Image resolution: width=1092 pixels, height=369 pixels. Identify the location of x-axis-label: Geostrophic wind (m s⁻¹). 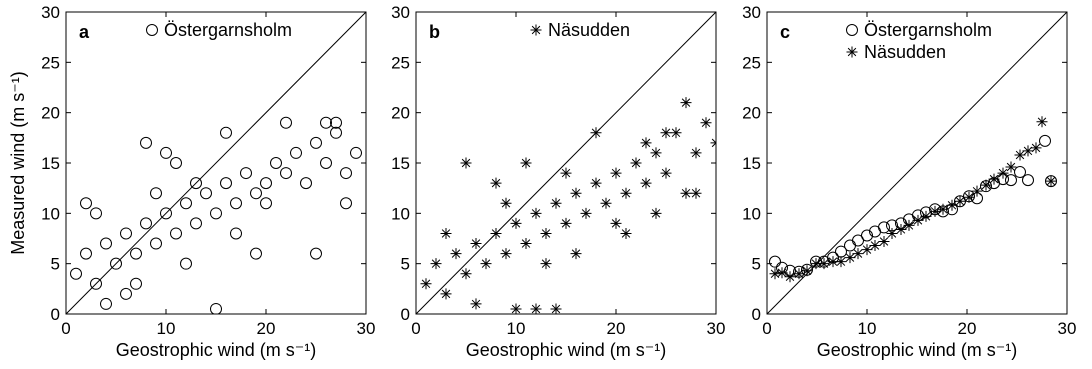
(566, 350).